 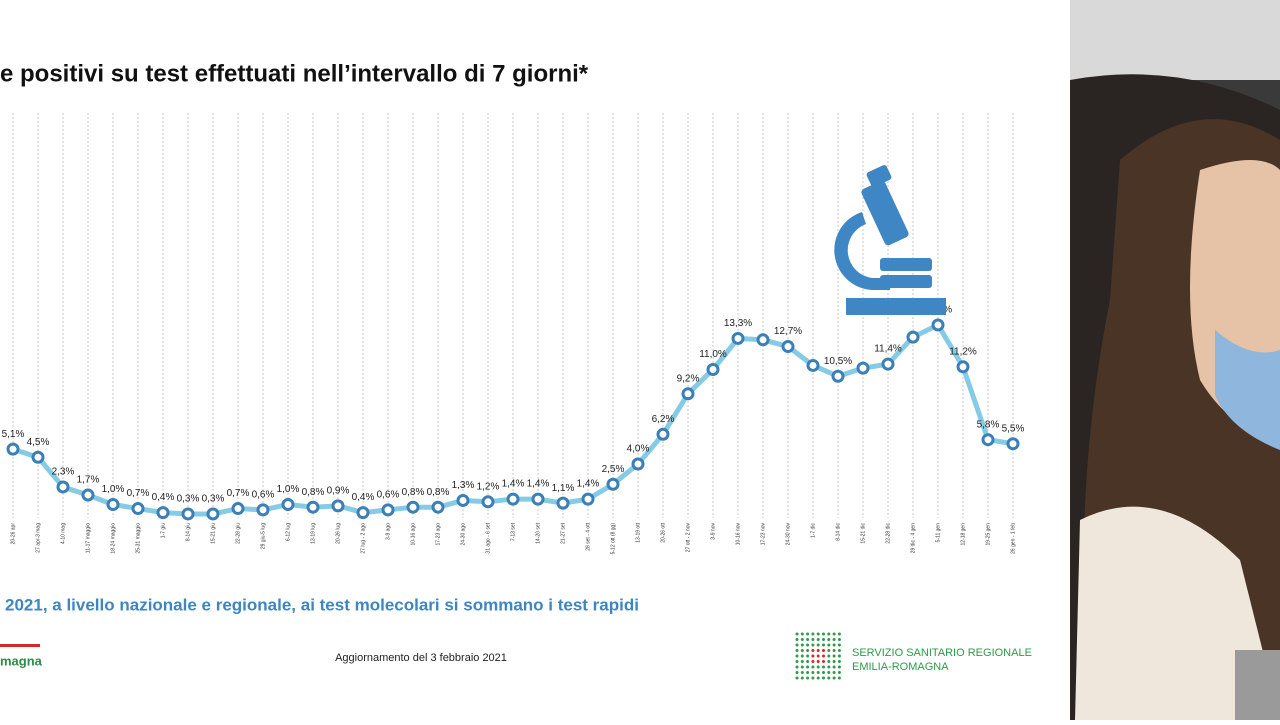 I want to click on logo-text: SERVIZIO SANITARIO REGIONALE, so click(x=942, y=653).